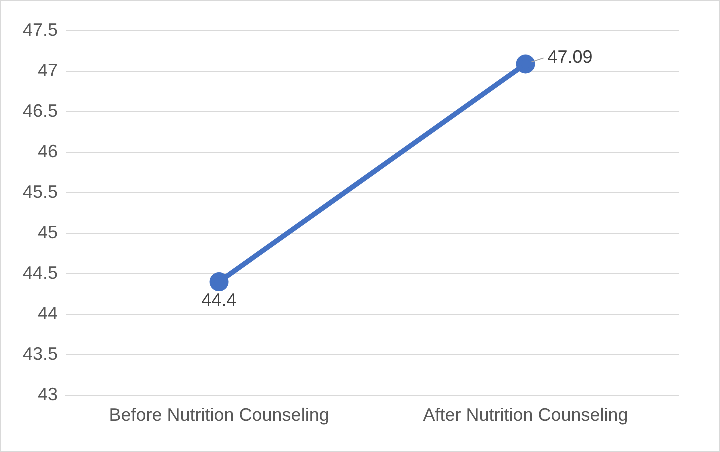 This screenshot has width=720, height=452. What do you see at coordinates (40, 354) in the screenshot?
I see `y-tick-label: 43.5` at bounding box center [40, 354].